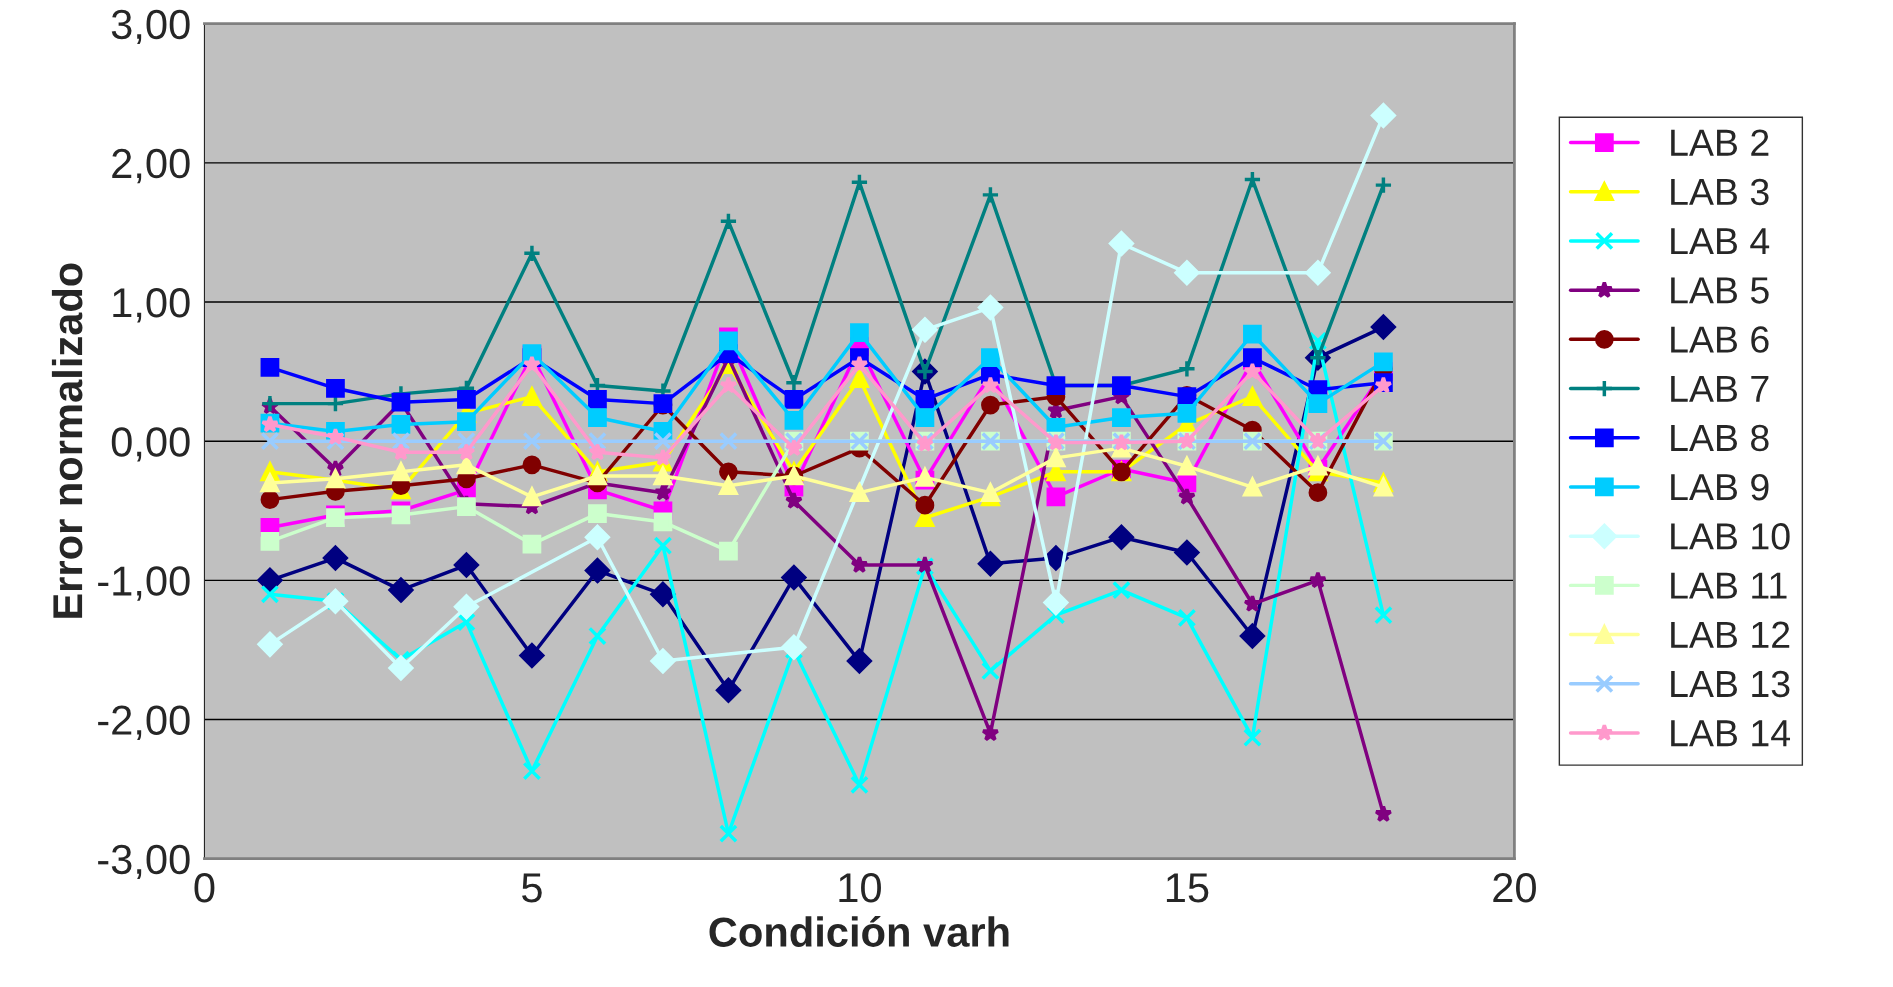 The width and height of the screenshot is (1893, 987). What do you see at coordinates (204, 887) in the screenshot?
I see `x-tick-label: 0` at bounding box center [204, 887].